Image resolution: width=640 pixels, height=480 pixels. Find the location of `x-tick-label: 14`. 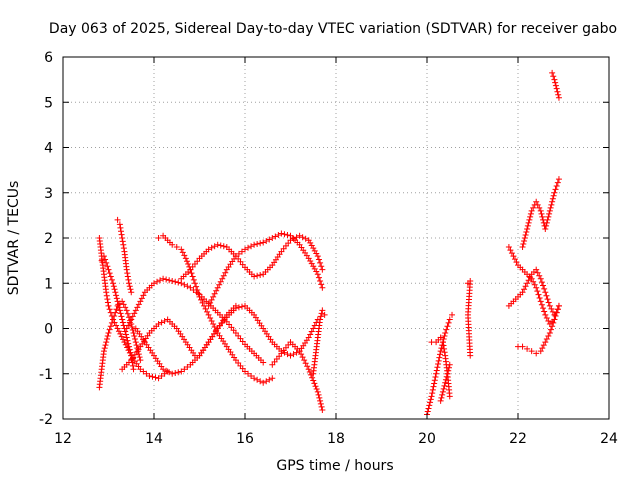

x-tick-label: 14 is located at coordinates (154, 439).